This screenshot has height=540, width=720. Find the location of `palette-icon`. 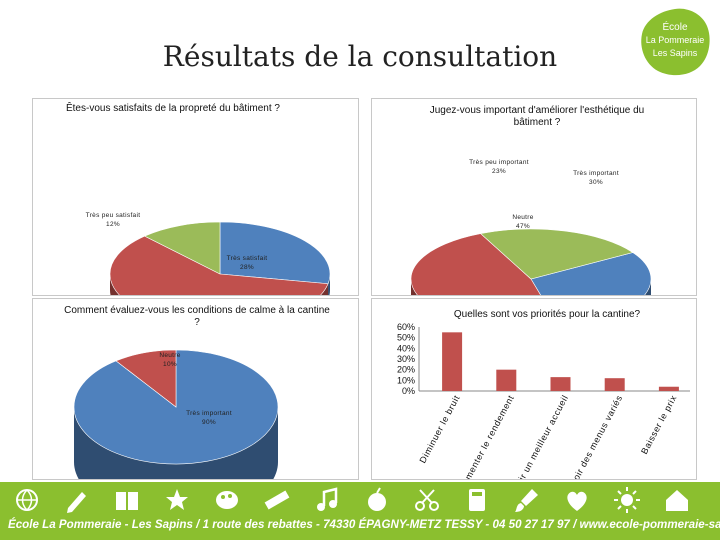

palette-icon is located at coordinates (227, 500).